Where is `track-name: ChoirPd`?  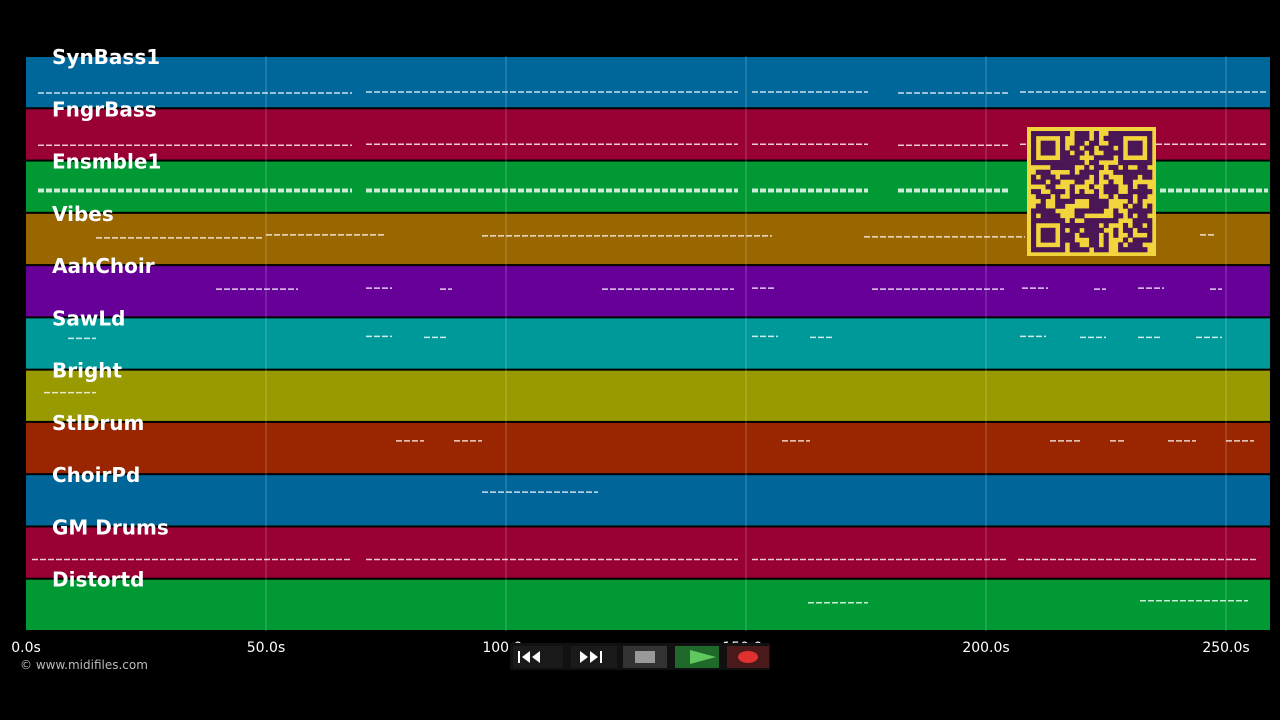 track-name: ChoirPd is located at coordinates (96, 475).